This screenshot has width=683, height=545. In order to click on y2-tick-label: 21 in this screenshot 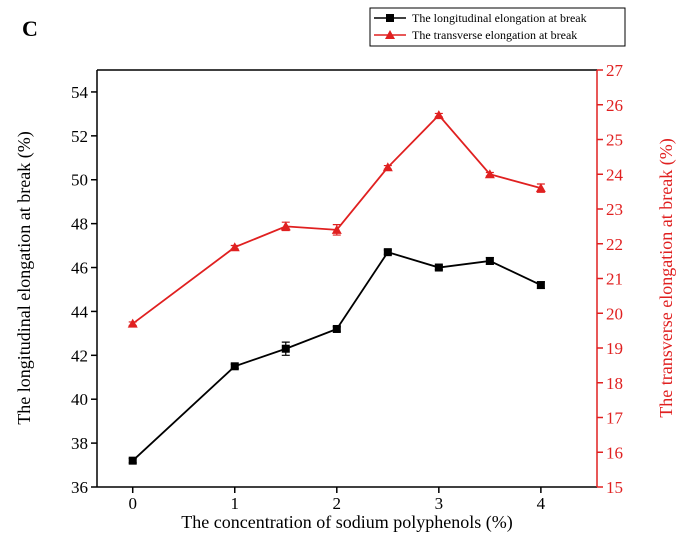, I will do `click(614, 279)`.